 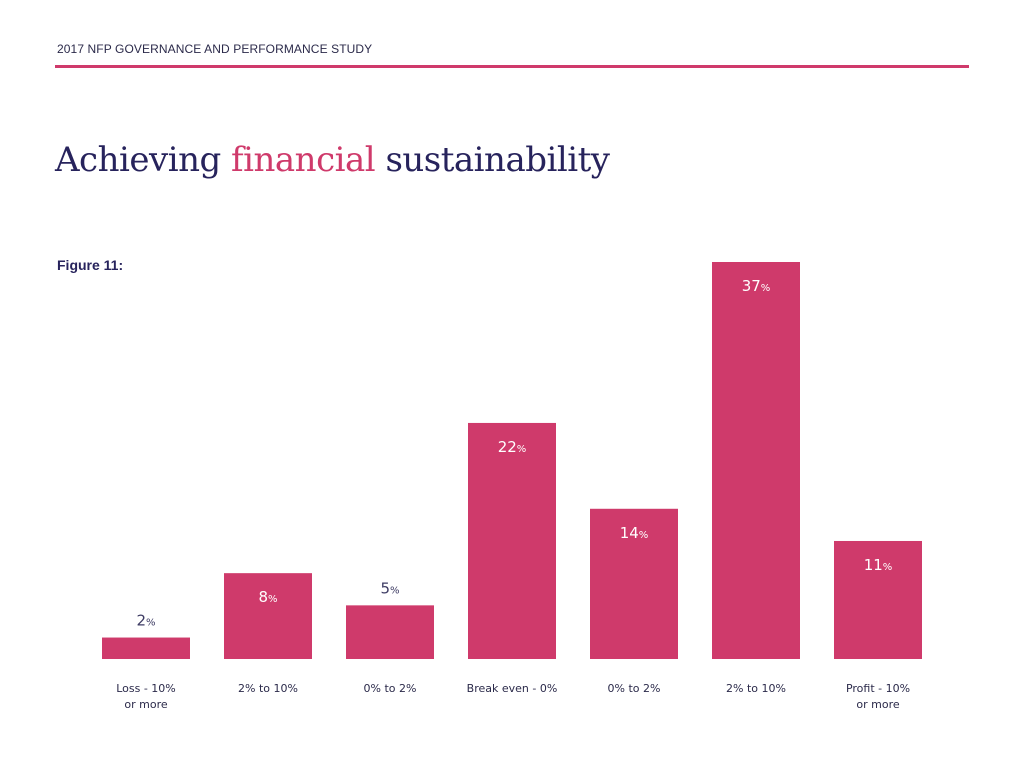 What do you see at coordinates (512, 447) in the screenshot?
I see `data-label-3: 22%` at bounding box center [512, 447].